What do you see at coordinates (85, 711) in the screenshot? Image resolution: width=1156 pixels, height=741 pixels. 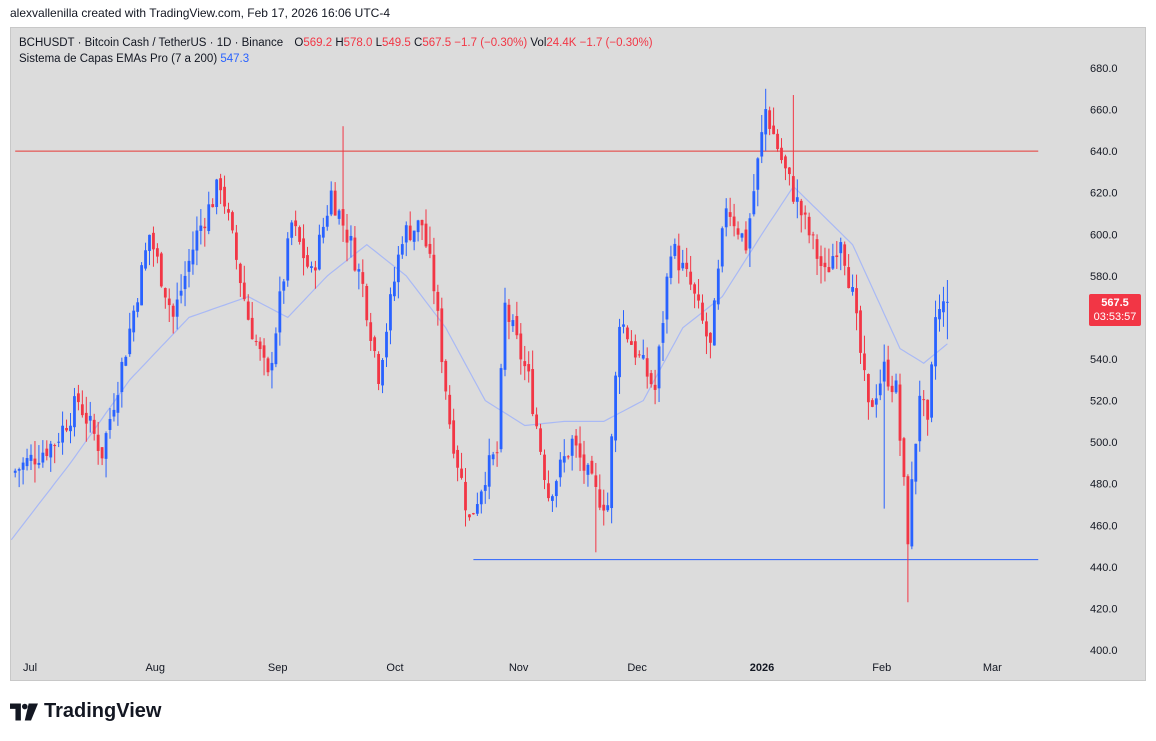 I see `tradingview-brand: TradingView` at bounding box center [85, 711].